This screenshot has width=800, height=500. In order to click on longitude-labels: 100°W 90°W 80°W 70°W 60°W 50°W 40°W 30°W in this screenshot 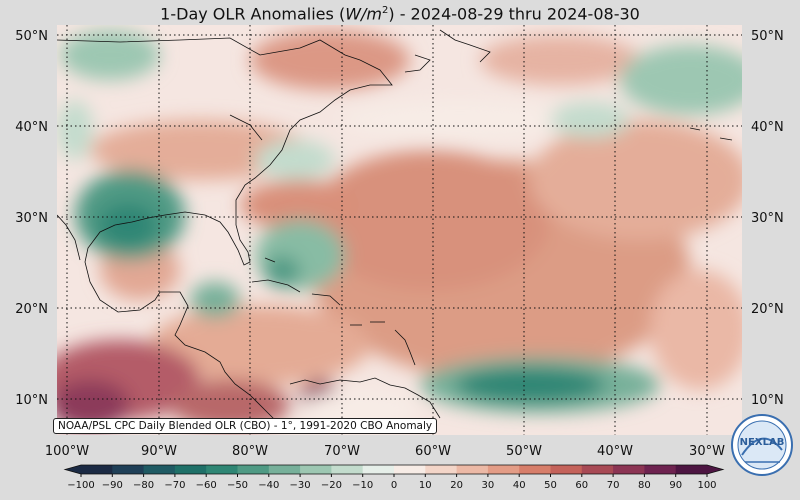, I will do `click(385, 451)`.